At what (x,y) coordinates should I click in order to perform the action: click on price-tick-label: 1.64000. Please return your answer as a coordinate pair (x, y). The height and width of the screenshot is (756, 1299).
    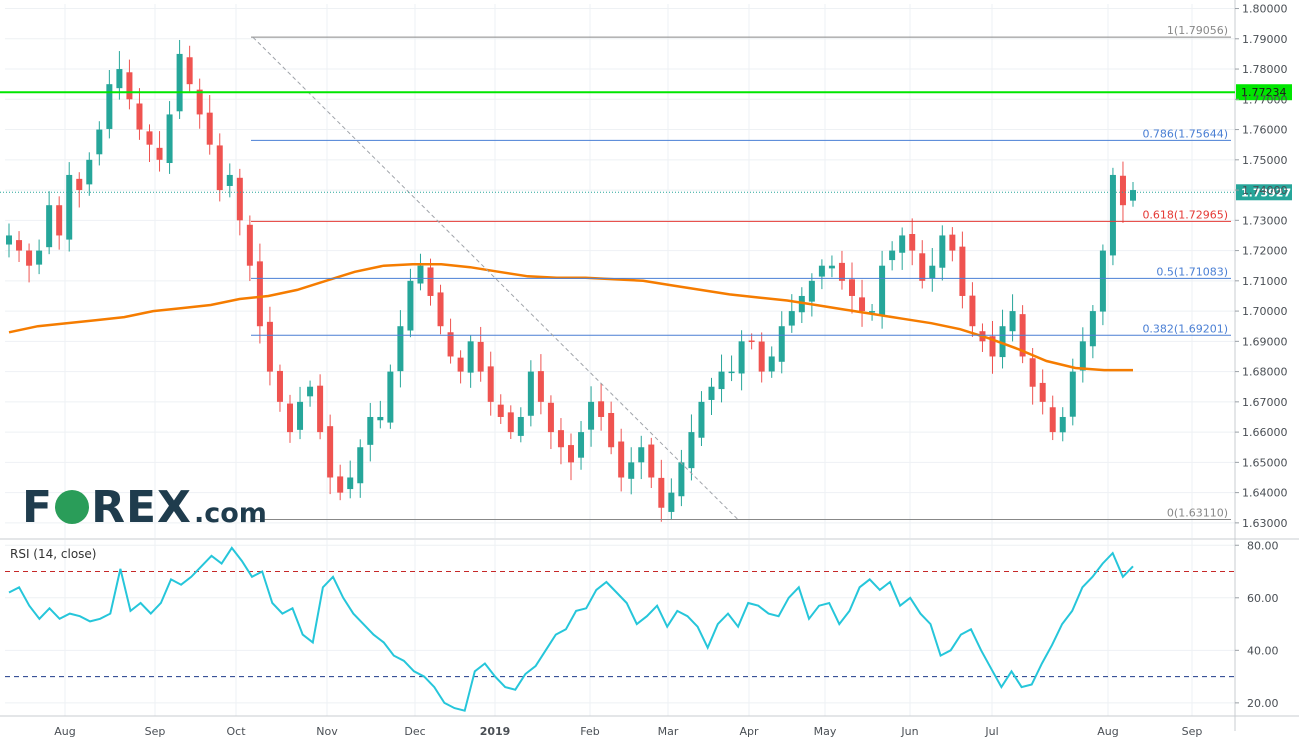
    Looking at the image, I should click on (1265, 493).